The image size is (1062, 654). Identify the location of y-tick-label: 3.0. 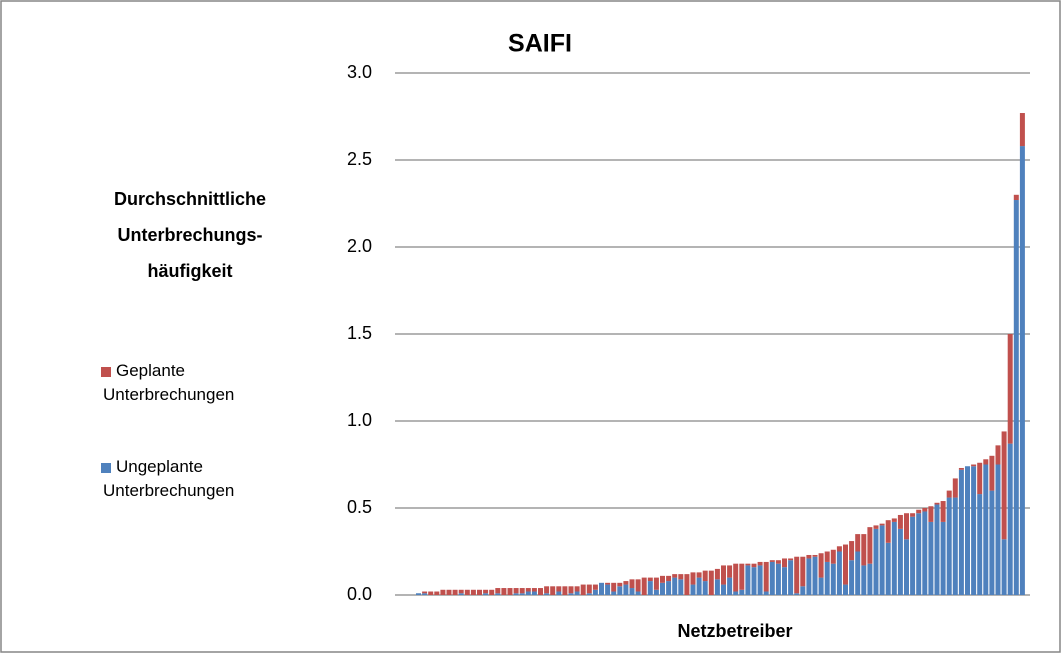
(359, 72).